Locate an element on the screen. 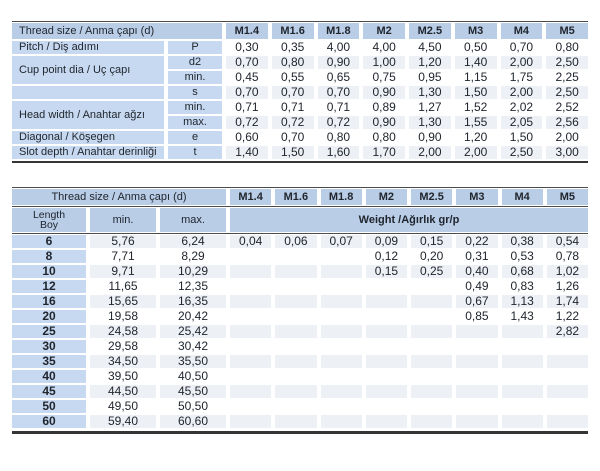  dim-value: 1,40 is located at coordinates (247, 152).